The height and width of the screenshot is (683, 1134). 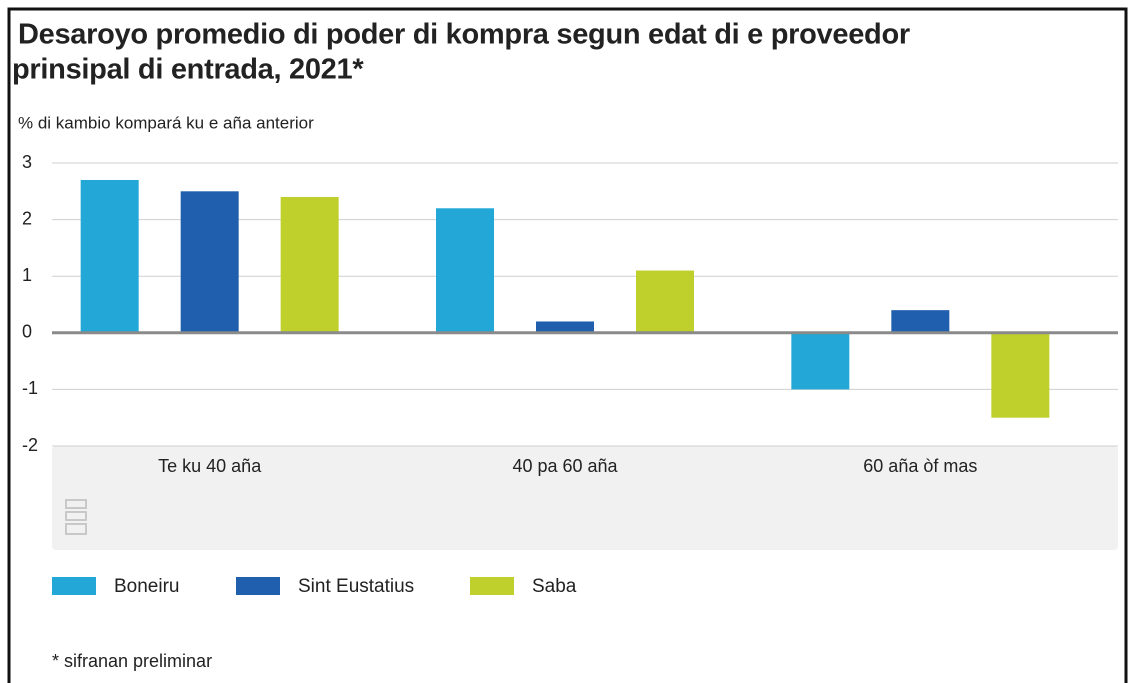 I want to click on chart-subtitle: % di kambio kompará ku e aña anterior, so click(x=166, y=122).